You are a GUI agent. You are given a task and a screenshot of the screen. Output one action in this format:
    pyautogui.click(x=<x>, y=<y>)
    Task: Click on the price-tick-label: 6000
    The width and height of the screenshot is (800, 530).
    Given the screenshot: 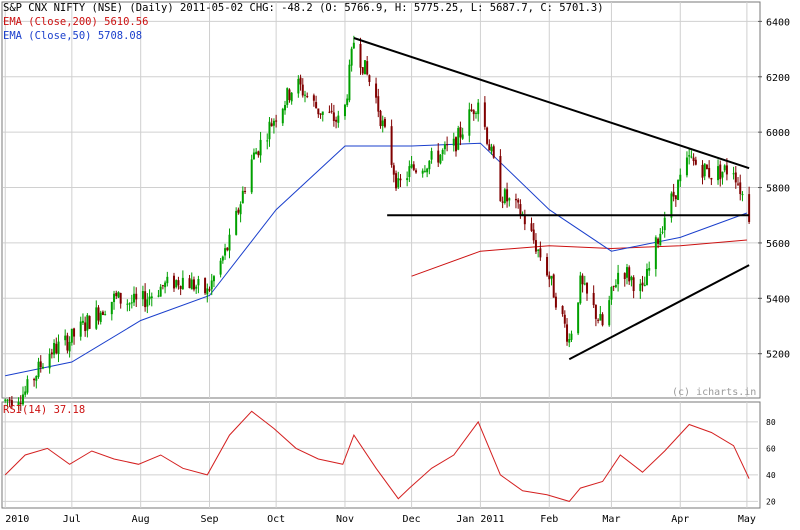 What is the action you would take?
    pyautogui.click(x=778, y=133)
    